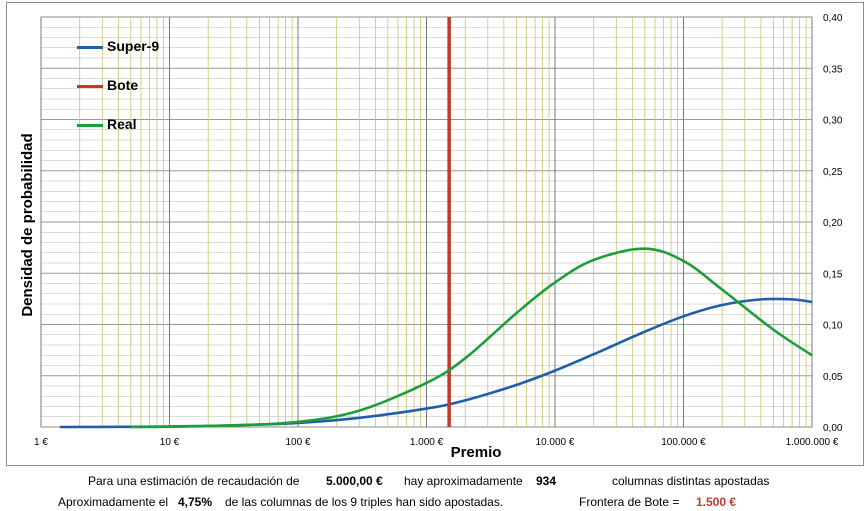 Image resolution: width=868 pixels, height=511 pixels. Describe the element at coordinates (833, 428) in the screenshot. I see `y-tick-label: 0,00` at that location.